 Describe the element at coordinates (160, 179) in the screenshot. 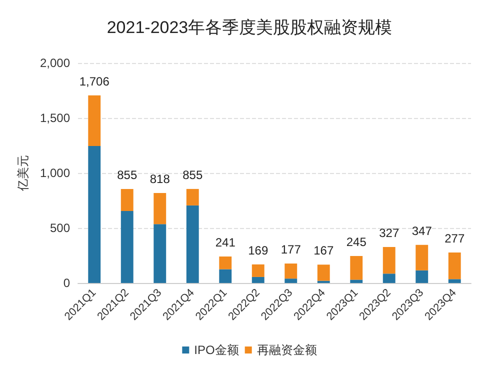

I see `total-label: 818` at that location.